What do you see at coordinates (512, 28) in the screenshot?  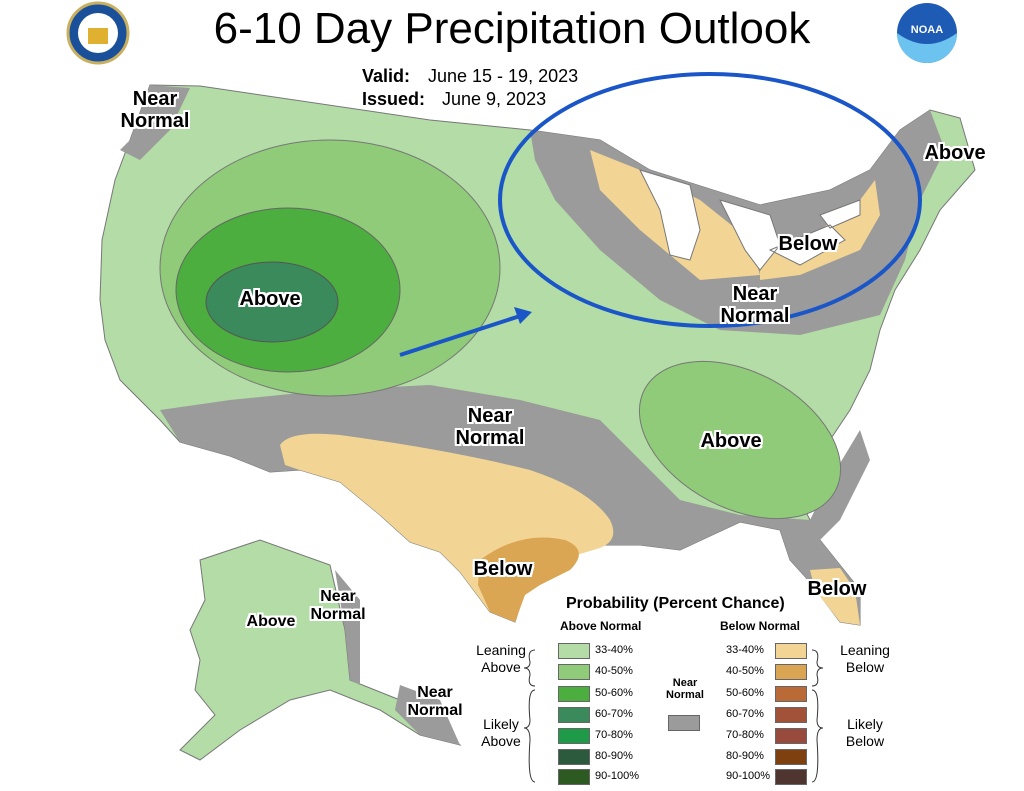 I see `title: 6-10 Day Precipitation Outlook` at bounding box center [512, 28].